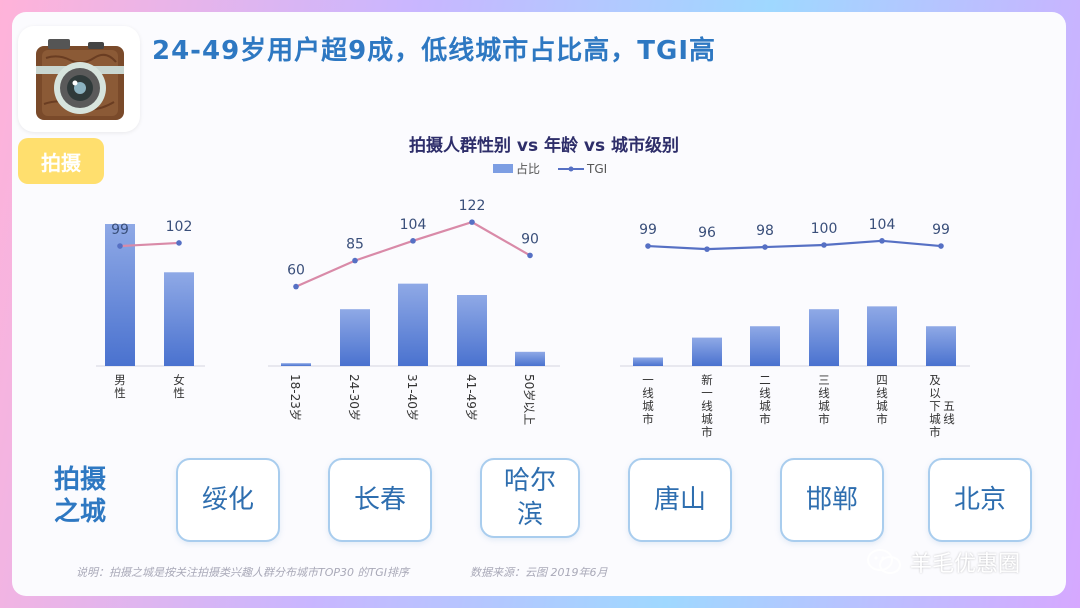 This screenshot has height=608, width=1080. What do you see at coordinates (824, 229) in the screenshot?
I see `tgi-data-label: 100` at bounding box center [824, 229].